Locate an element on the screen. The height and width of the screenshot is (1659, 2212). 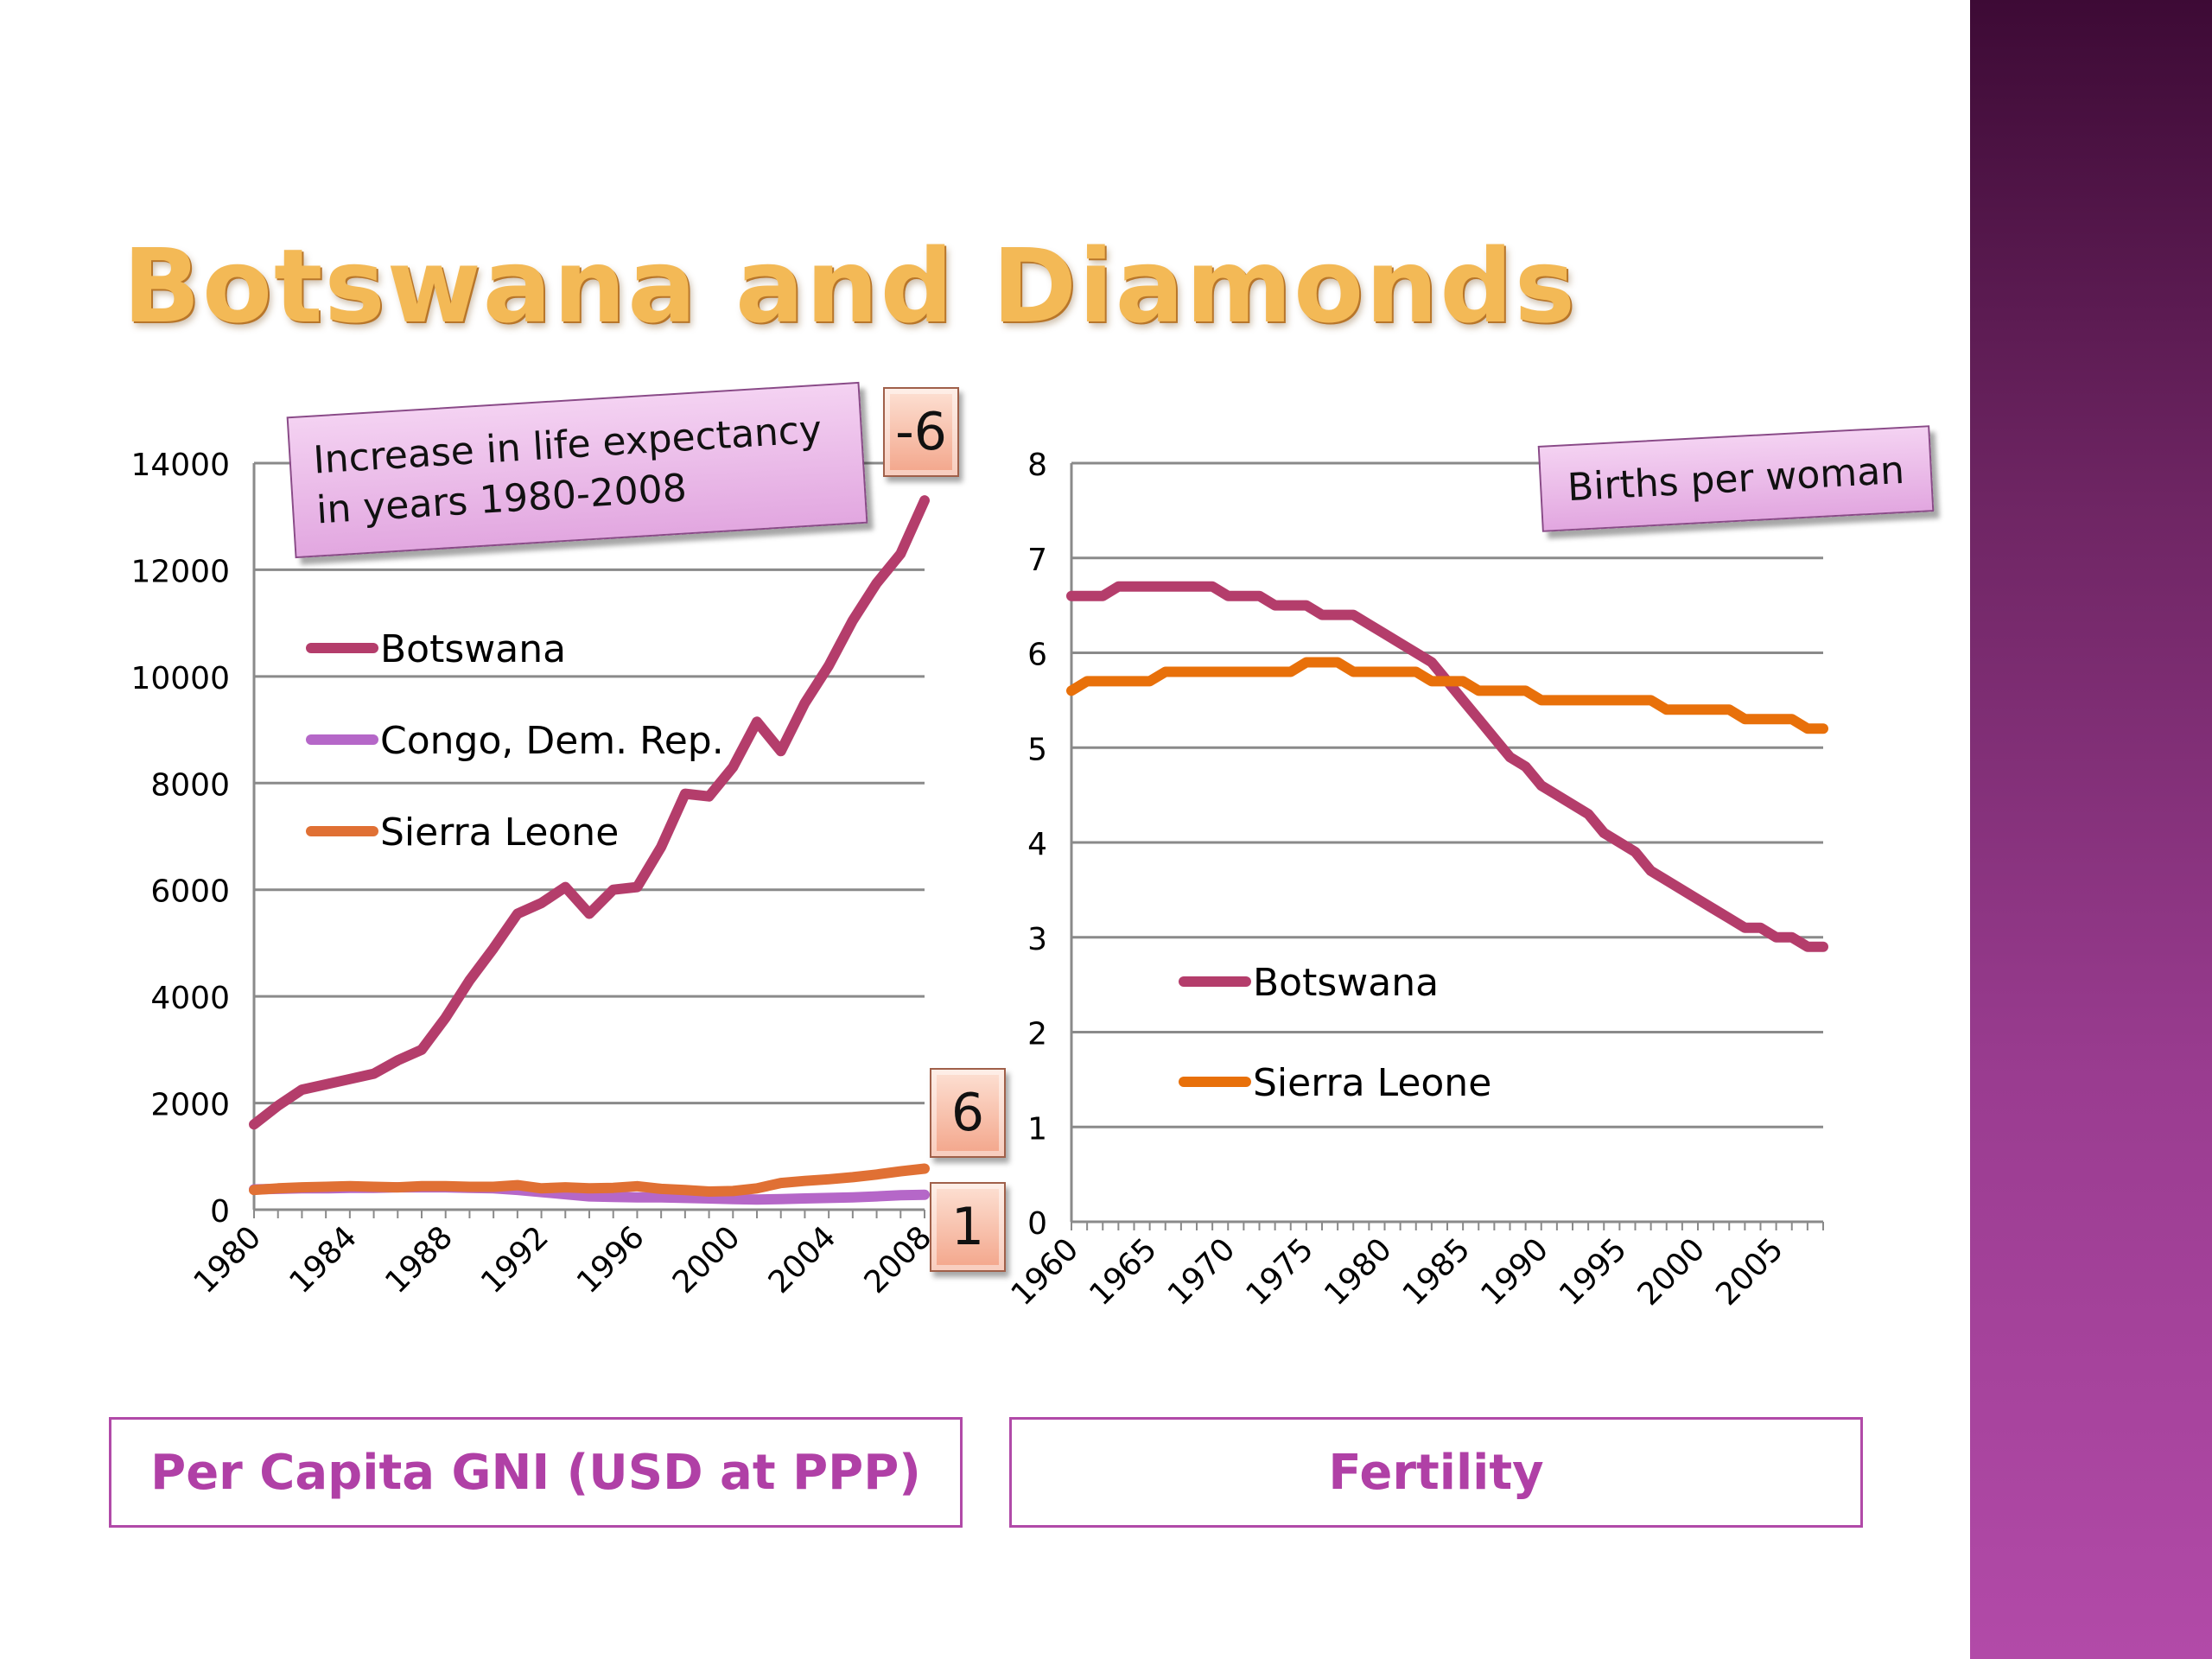
gni-x-tick-label: 1988 is located at coordinates (419, 1259).